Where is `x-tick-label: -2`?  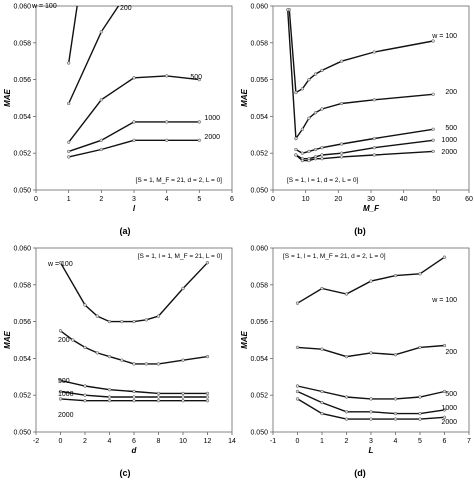
x-tick-label: -2 is located at coordinates (36, 441).